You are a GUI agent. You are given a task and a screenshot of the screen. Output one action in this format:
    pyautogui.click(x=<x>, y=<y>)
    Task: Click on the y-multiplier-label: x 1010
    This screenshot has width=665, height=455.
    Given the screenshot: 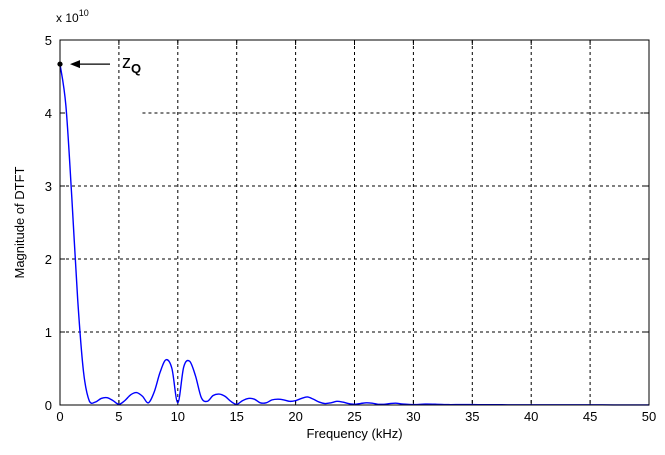 What is the action you would take?
    pyautogui.click(x=72, y=16)
    